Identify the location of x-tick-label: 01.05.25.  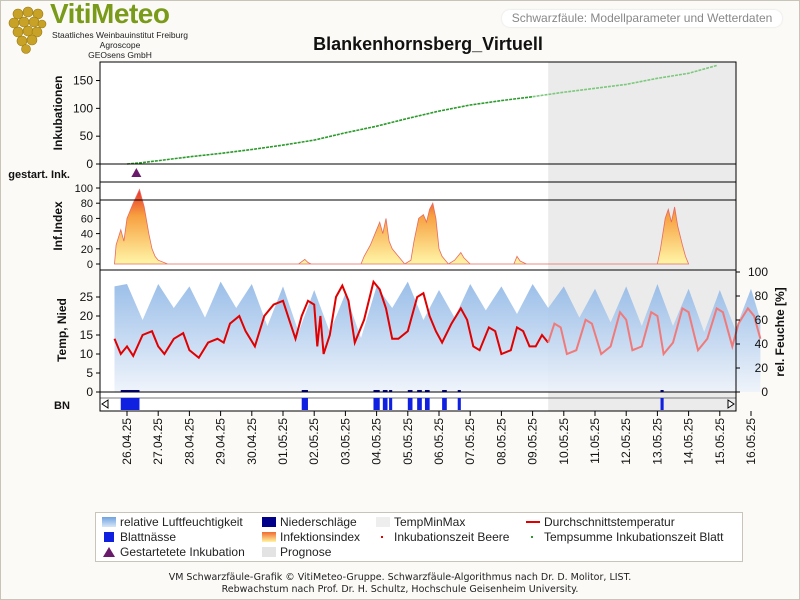
(283, 441).